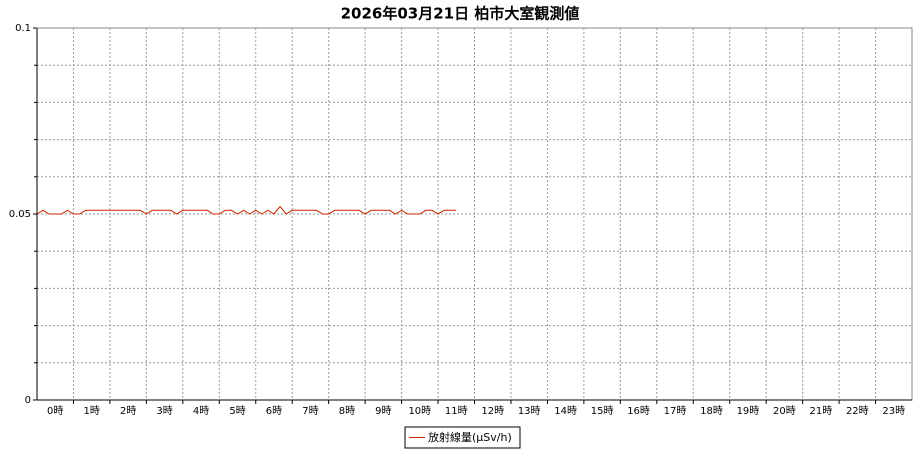 The height and width of the screenshot is (450, 920). I want to click on x-tick-label: 13時, so click(529, 411).